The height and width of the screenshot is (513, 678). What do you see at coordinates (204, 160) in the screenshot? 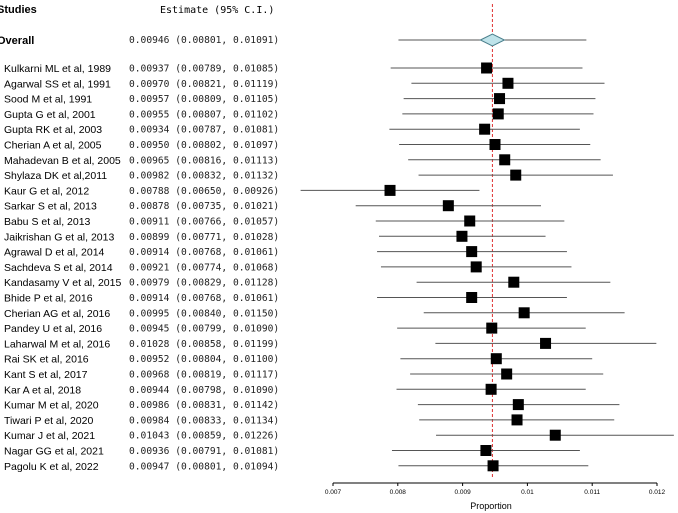
I see `study-estimate-text: 0.00965 (0.00816, 0.01113)` at bounding box center [204, 160].